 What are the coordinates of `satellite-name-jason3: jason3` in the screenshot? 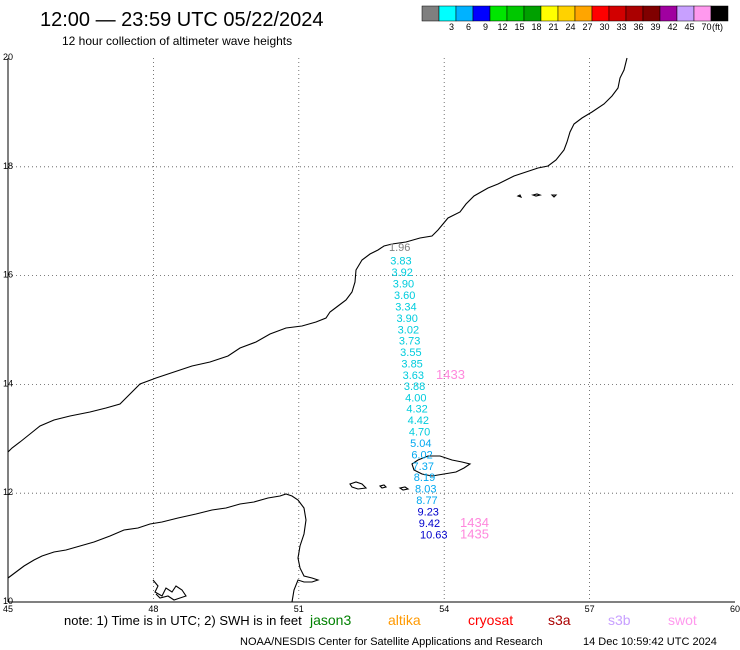 It's located at (330, 620).